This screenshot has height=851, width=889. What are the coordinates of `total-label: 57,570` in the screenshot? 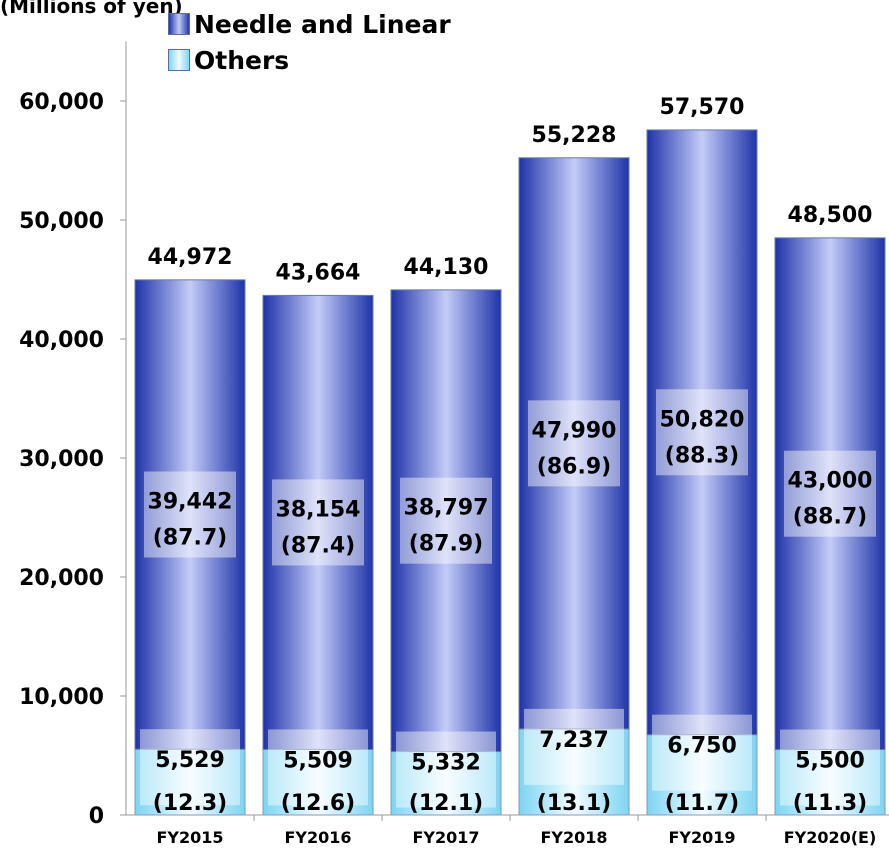 It's located at (702, 107).